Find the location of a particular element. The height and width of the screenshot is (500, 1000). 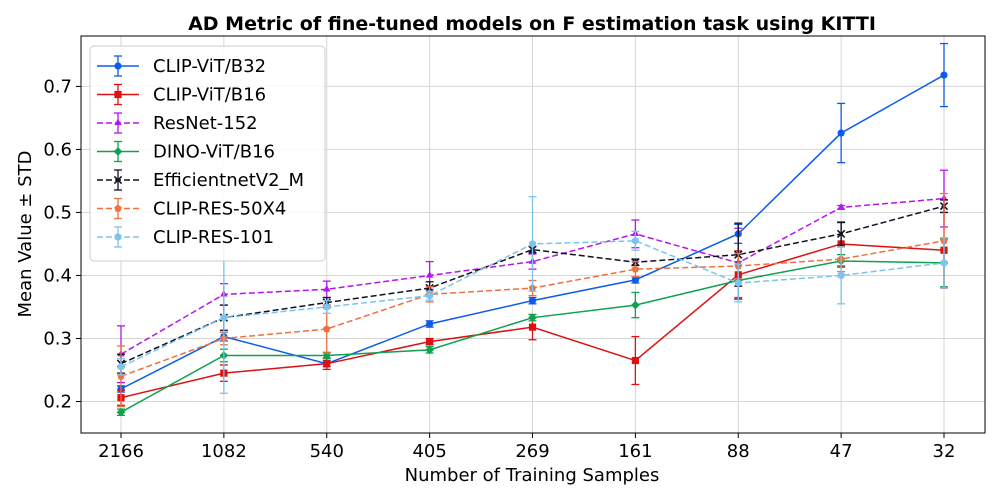

legend-label: DINO-ViT/B16 is located at coordinates (214, 152).